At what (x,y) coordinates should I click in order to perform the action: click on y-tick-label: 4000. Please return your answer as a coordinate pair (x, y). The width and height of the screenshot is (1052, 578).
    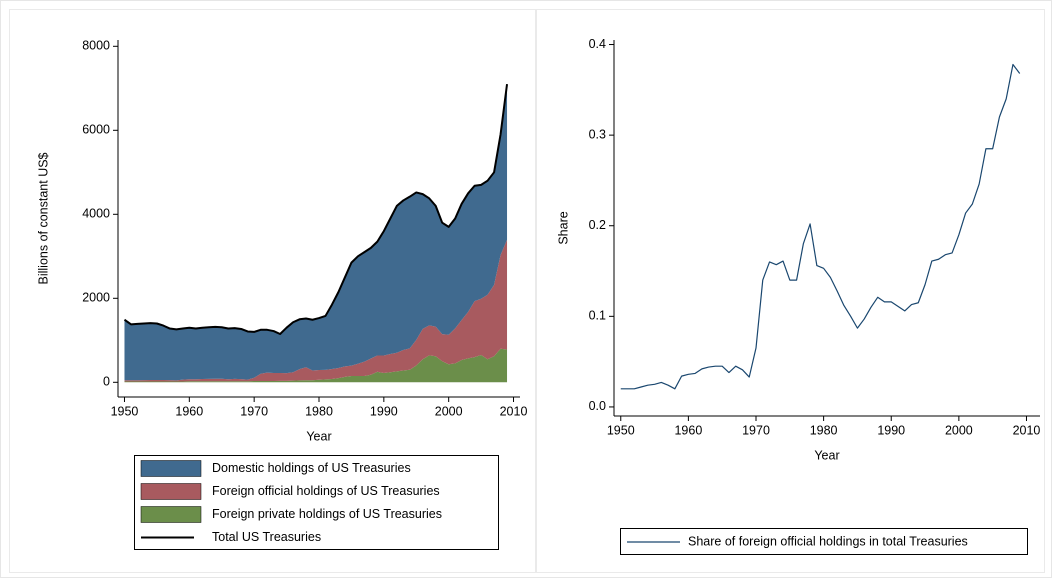
    Looking at the image, I should click on (96, 214).